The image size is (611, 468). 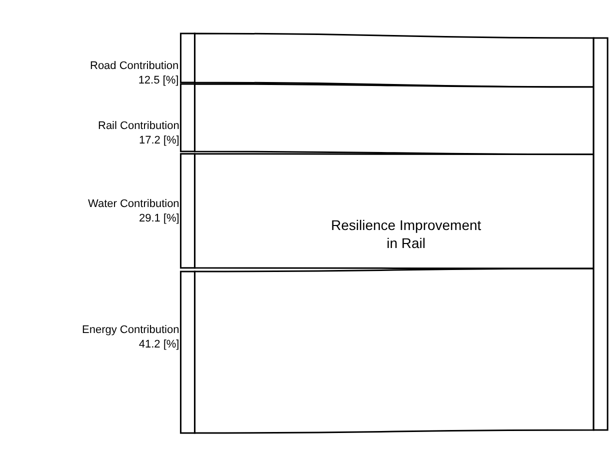 What do you see at coordinates (158, 80) in the screenshot?
I see `data-label: 12.5 [%]` at bounding box center [158, 80].